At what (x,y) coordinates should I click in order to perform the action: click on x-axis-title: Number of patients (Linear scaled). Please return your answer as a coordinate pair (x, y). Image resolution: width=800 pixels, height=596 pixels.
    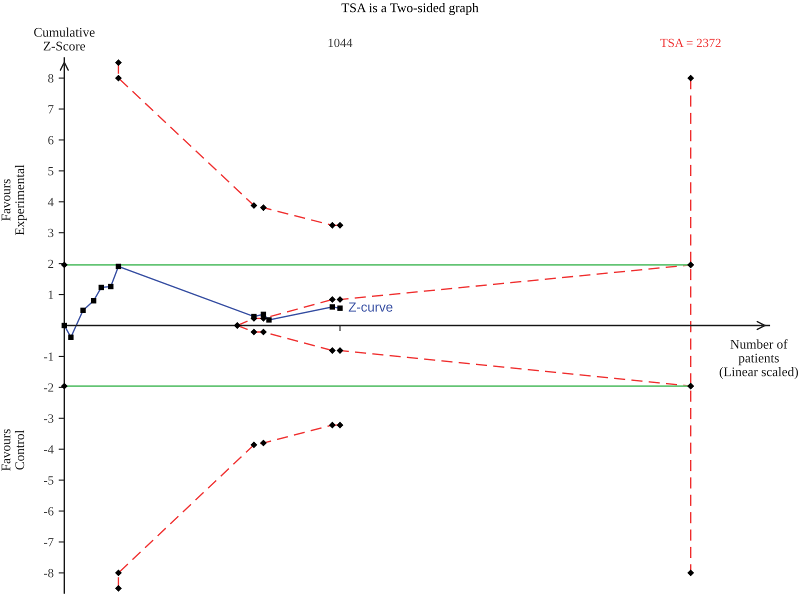
    Looking at the image, I should click on (759, 359).